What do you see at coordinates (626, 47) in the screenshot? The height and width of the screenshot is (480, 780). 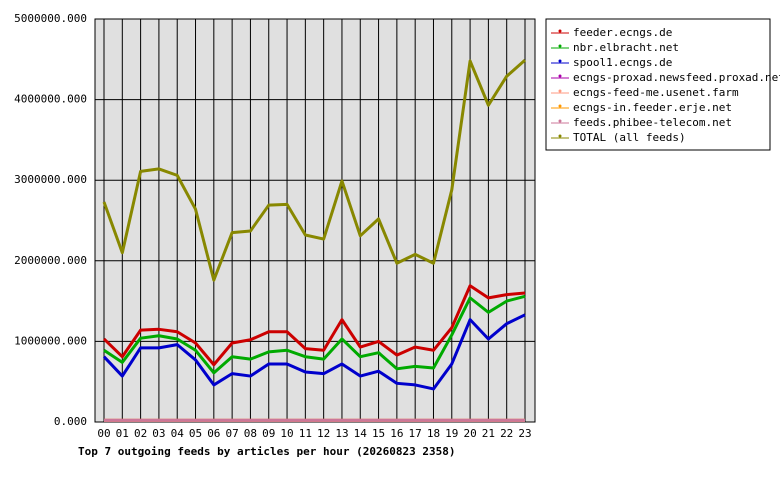 I see `legend-label: nbr.elbracht.net` at bounding box center [626, 47].